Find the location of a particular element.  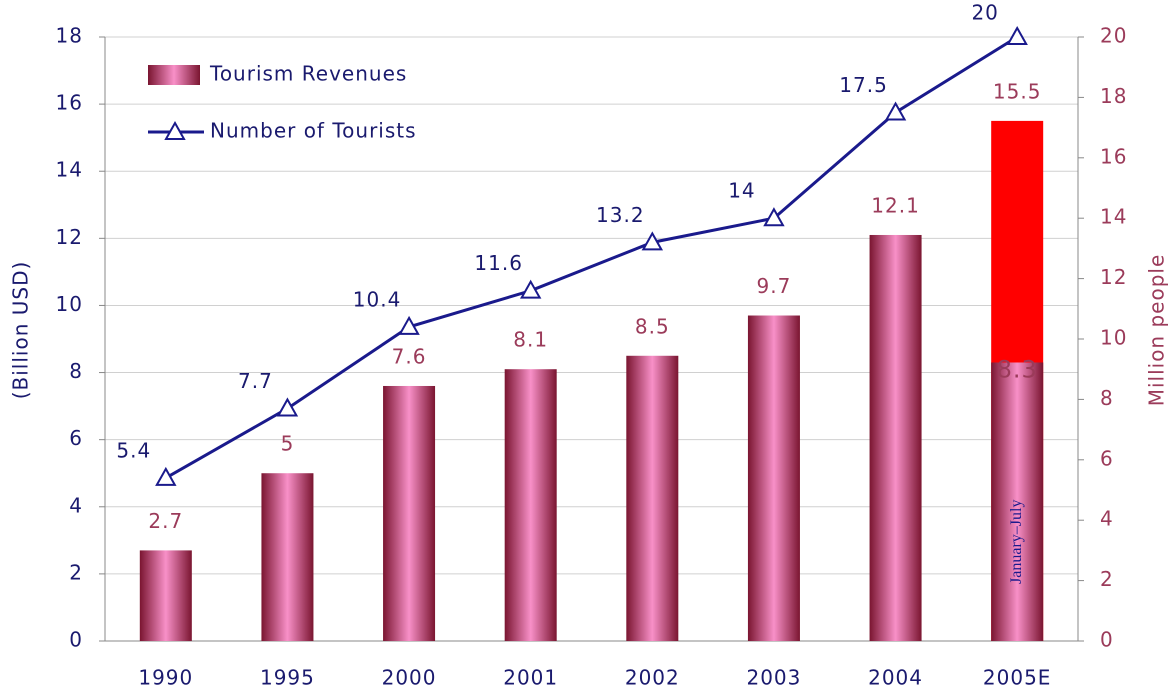

y2-tick-label: 6 is located at coordinates (1107, 458).